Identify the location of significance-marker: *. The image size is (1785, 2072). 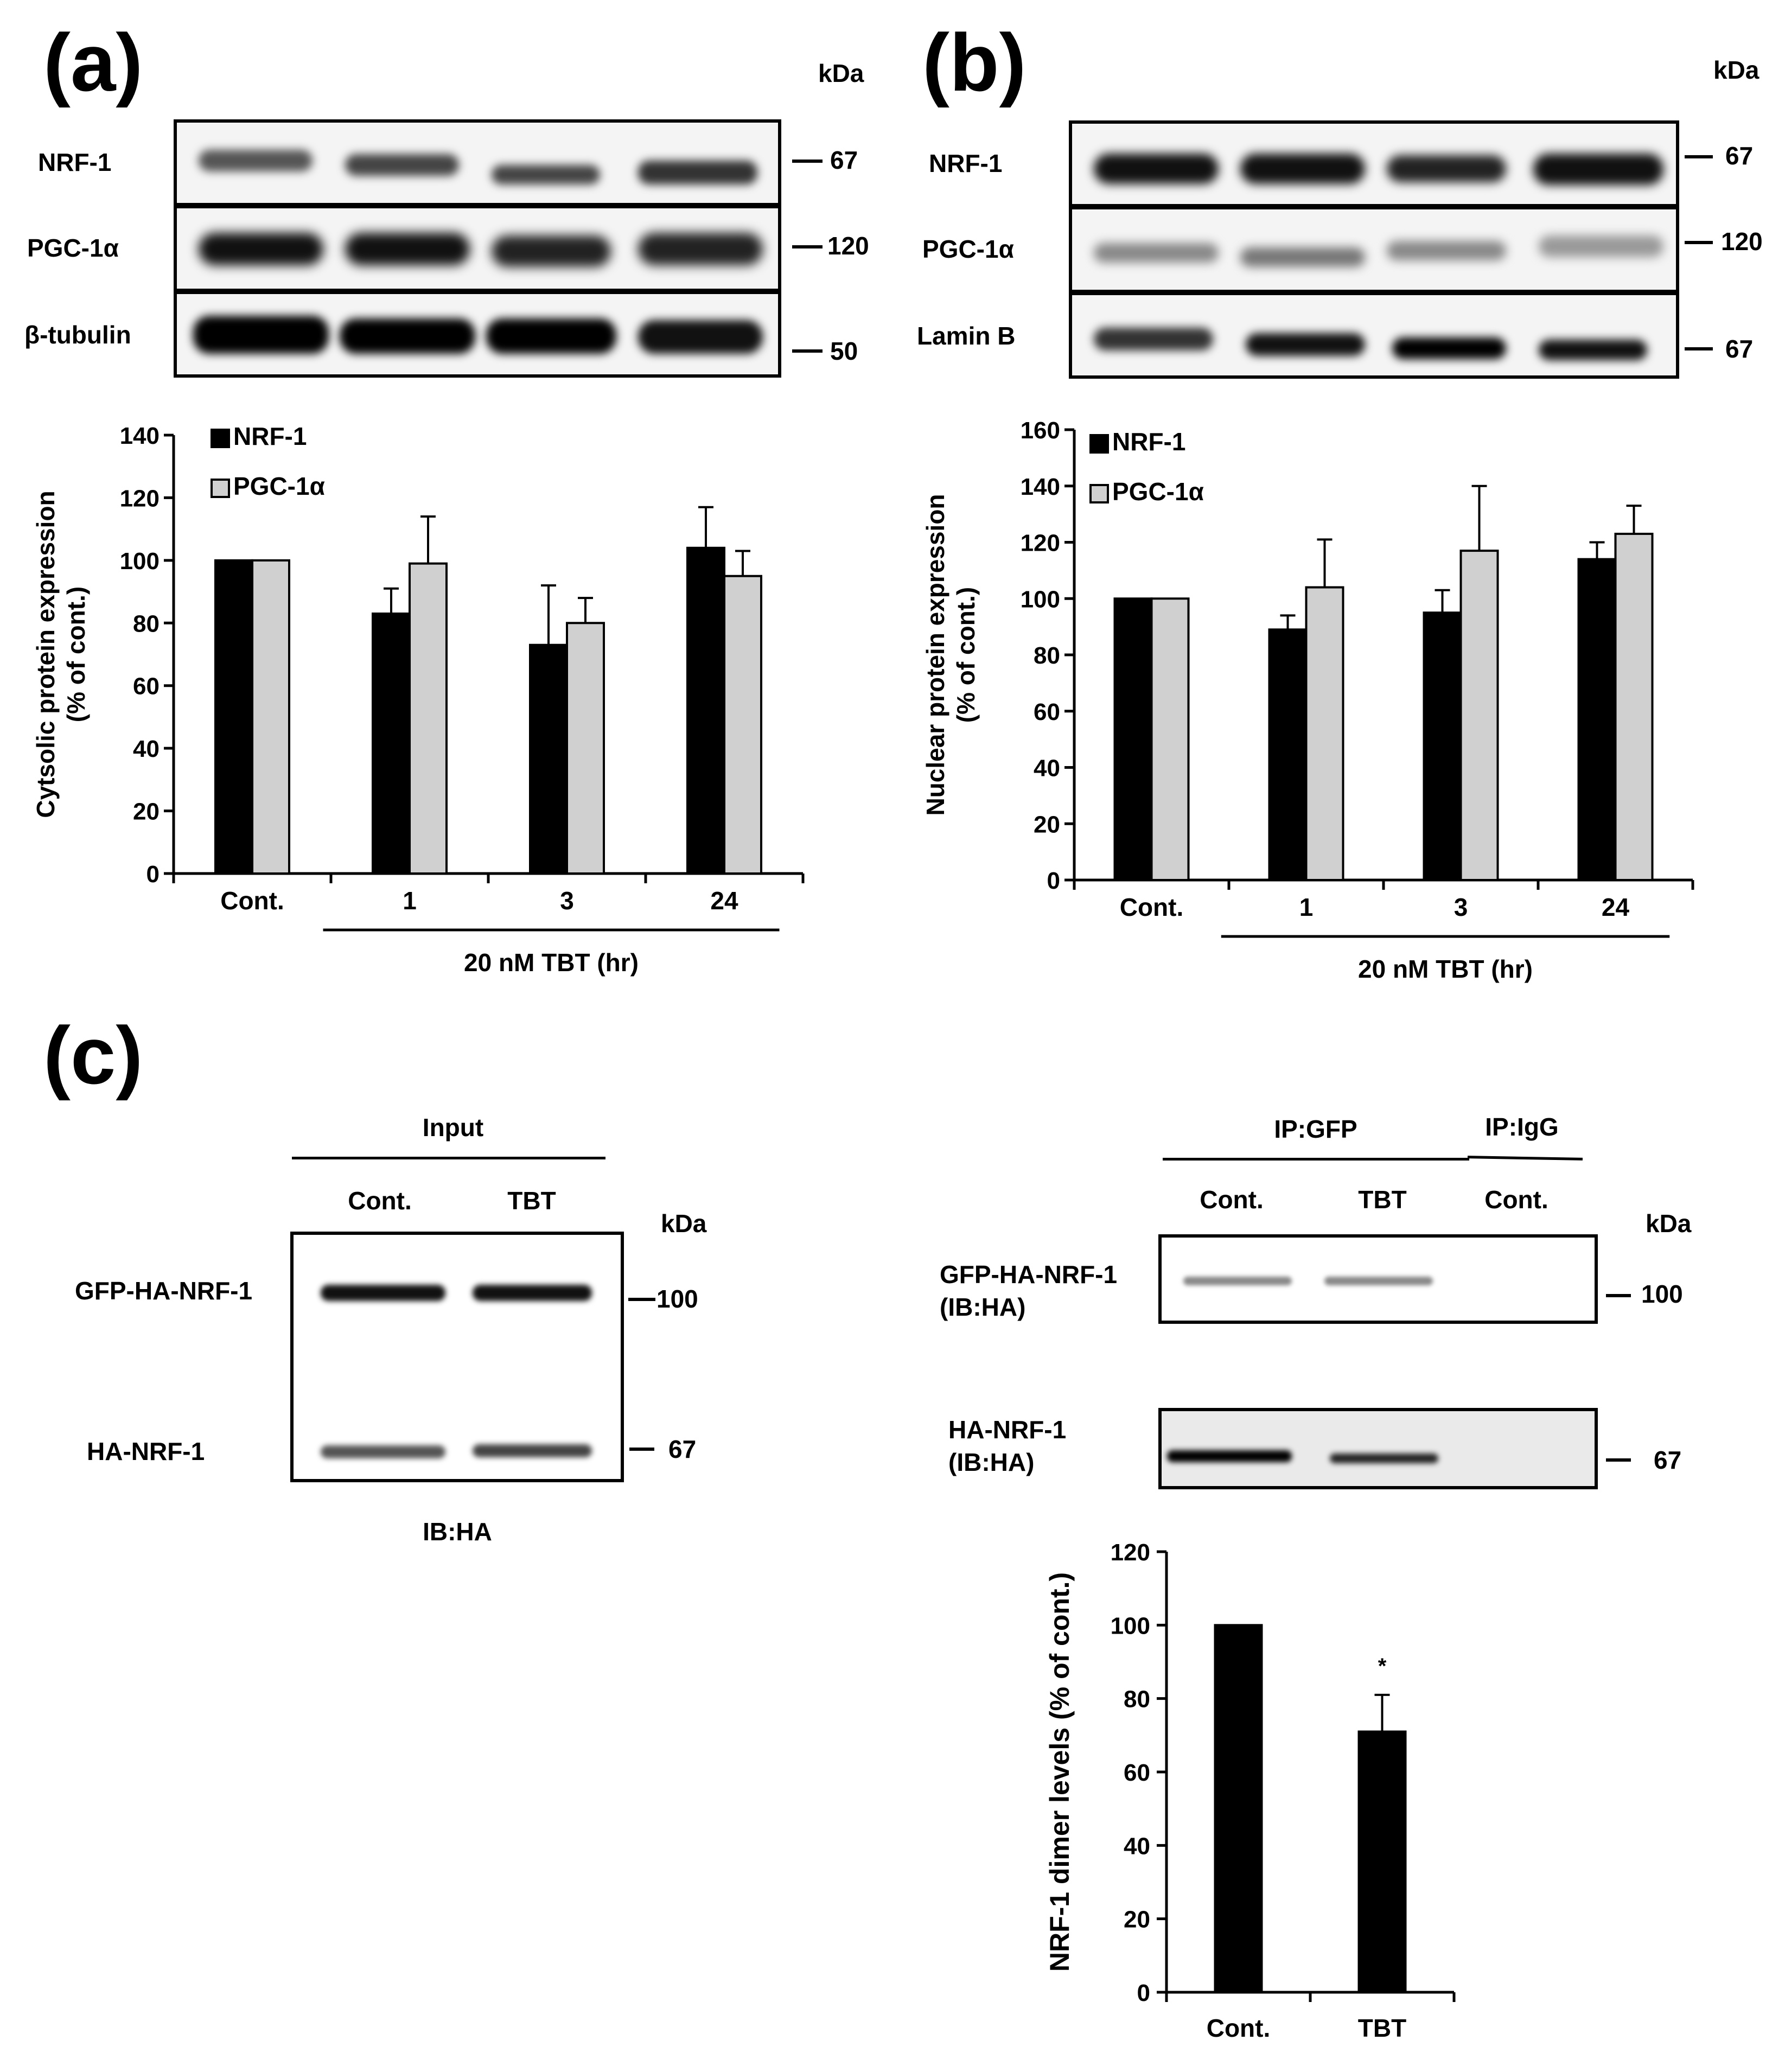
(1382, 1666).